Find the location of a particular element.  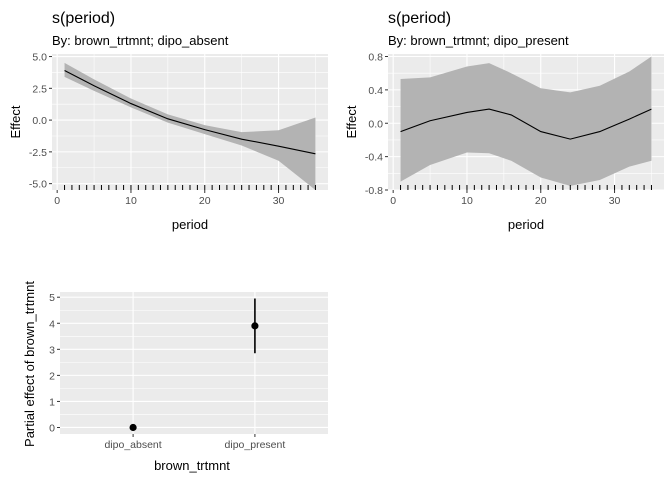

panel-2-x-tick-label: 0 is located at coordinates (393, 201).